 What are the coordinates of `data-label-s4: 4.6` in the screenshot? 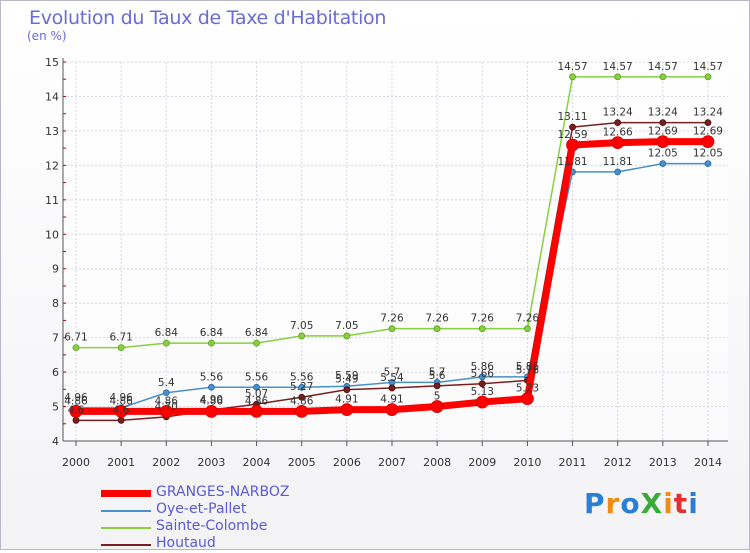 It's located at (76, 410).